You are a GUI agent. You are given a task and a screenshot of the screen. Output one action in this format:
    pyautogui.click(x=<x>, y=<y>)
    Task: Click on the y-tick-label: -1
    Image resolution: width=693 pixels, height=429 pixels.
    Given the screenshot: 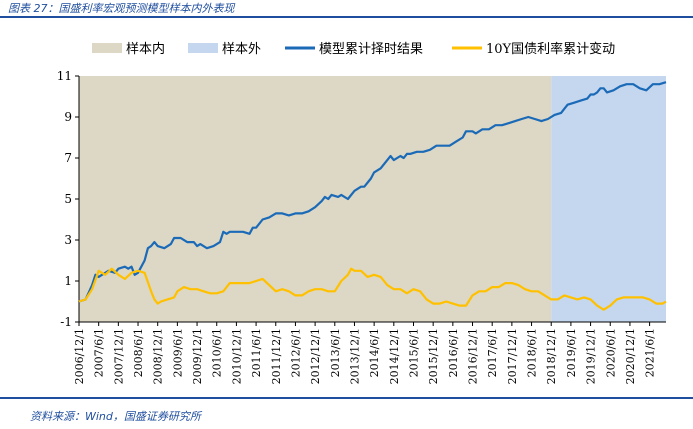 What is the action you would take?
    pyautogui.click(x=66, y=322)
    